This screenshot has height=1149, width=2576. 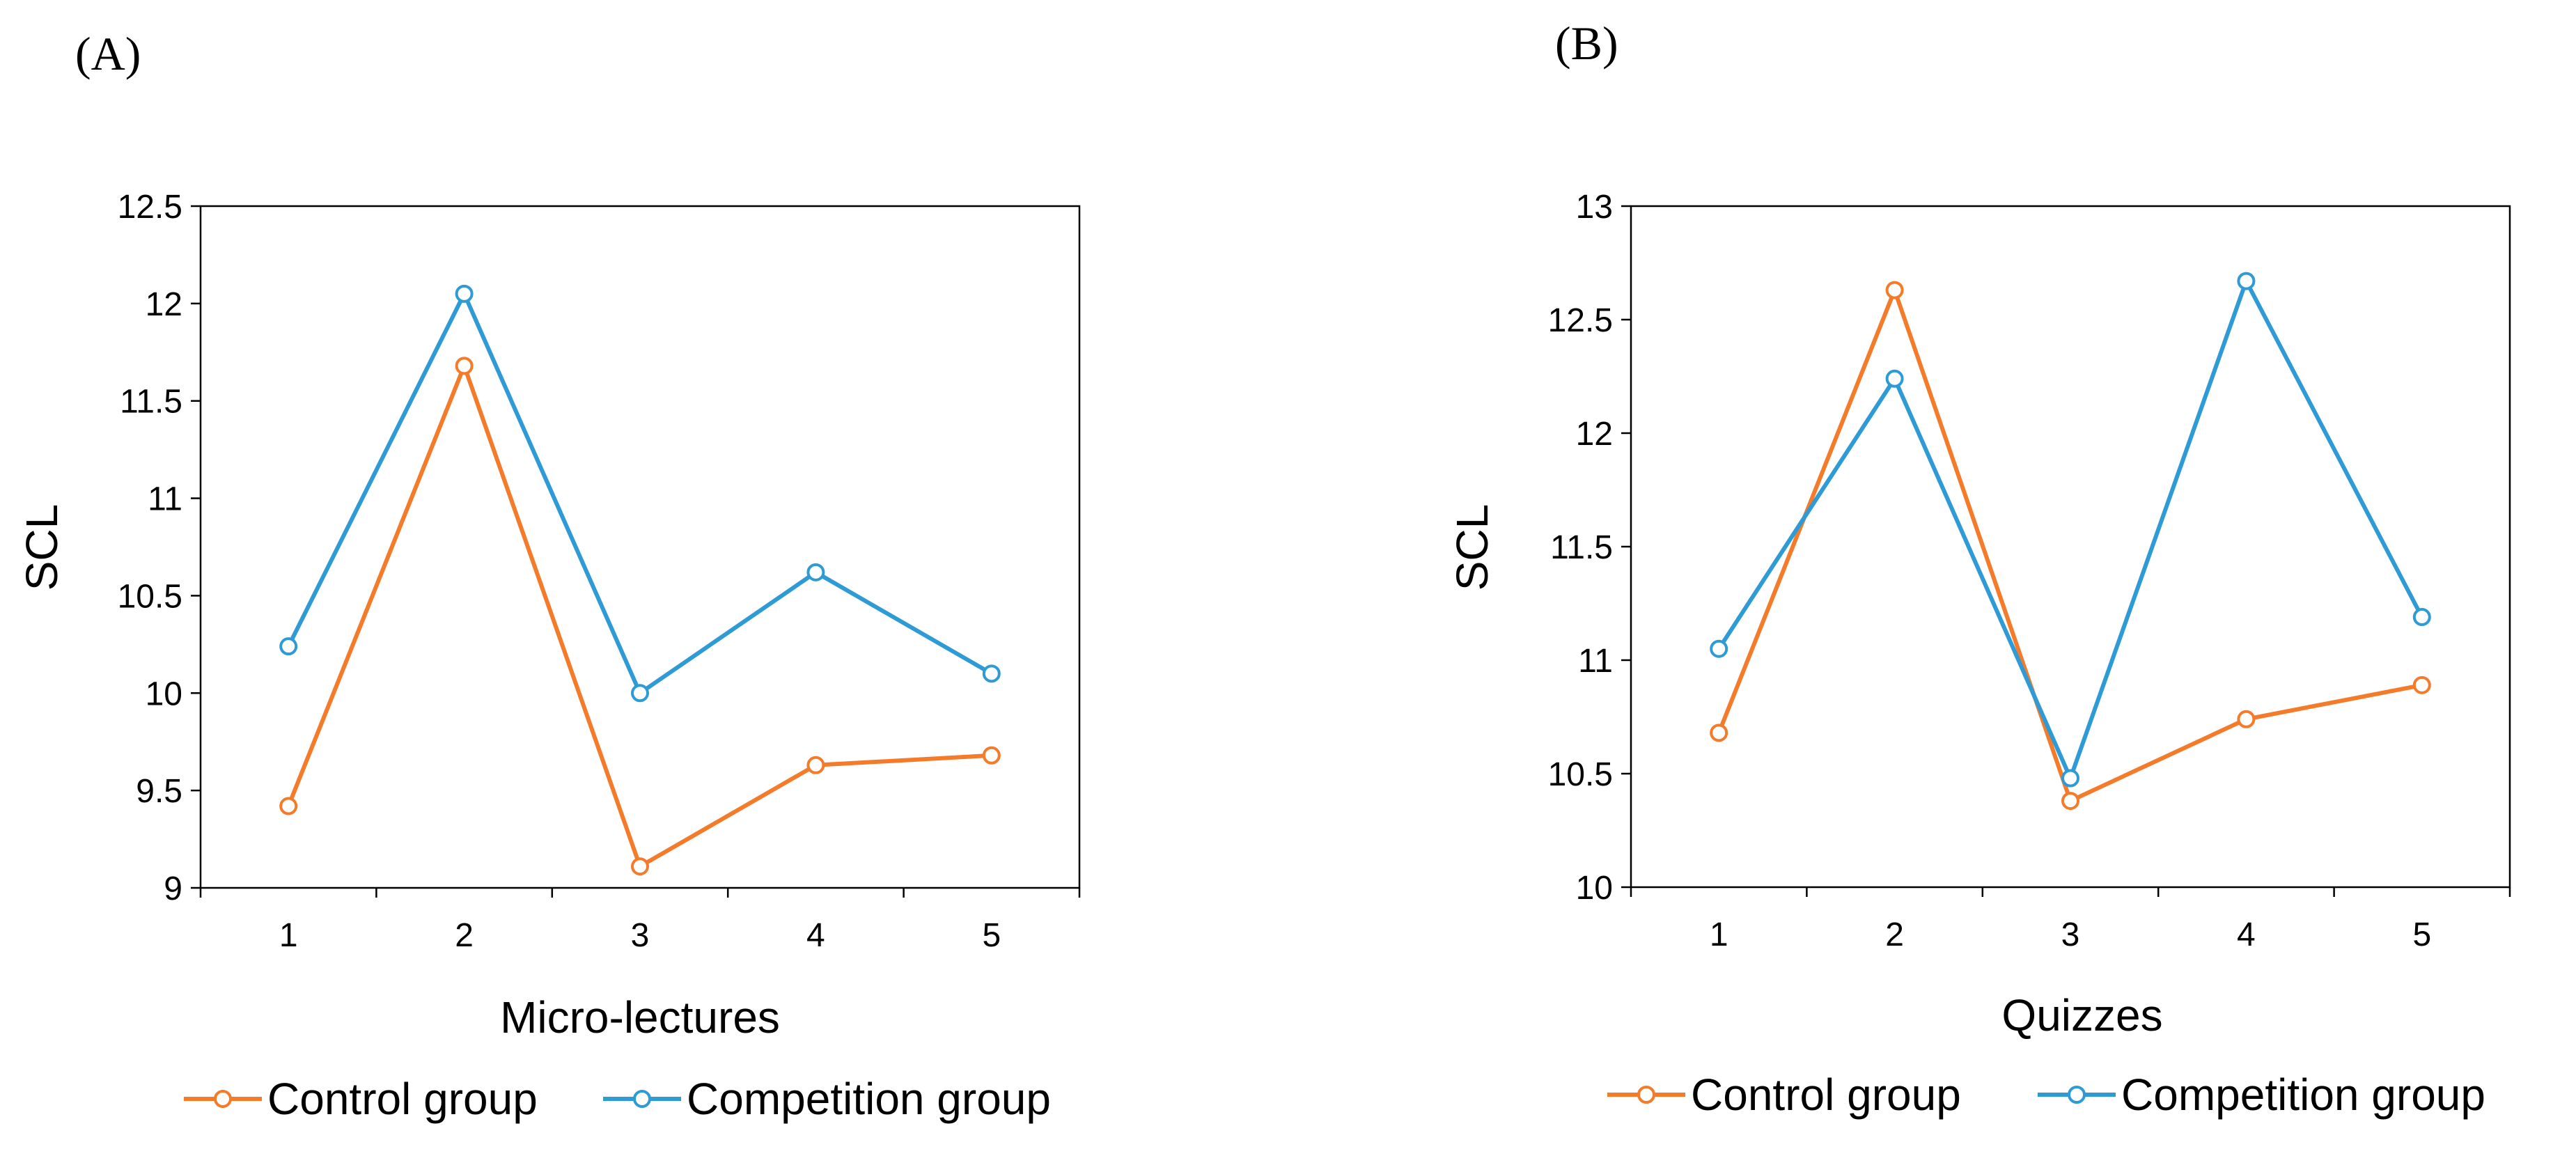 I want to click on legend-marker-control-b, so click(x=1646, y=1095).